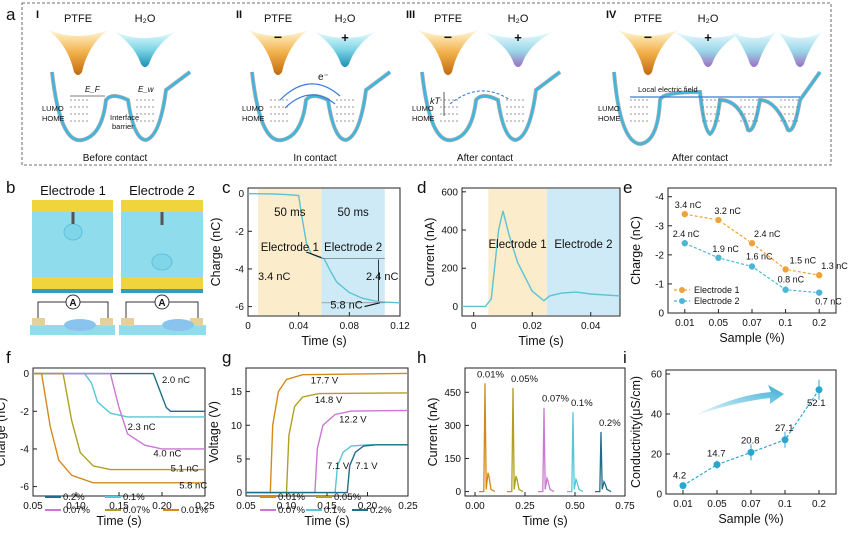  What do you see at coordinates (338, 466) in the screenshot?
I see `voltage-annotation: 7.1 V` at bounding box center [338, 466].